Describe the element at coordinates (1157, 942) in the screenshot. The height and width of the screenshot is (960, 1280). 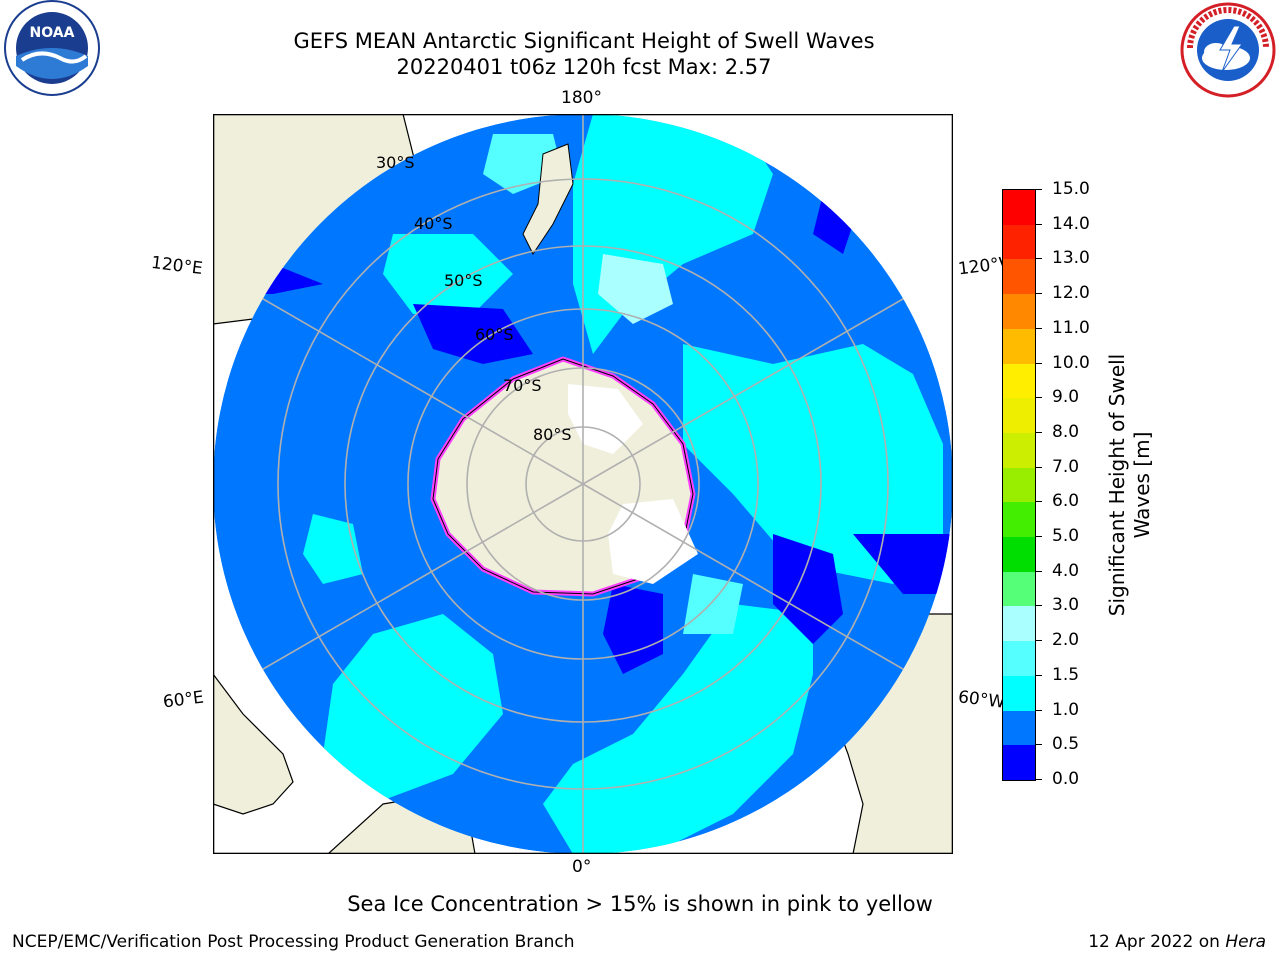
I see `footer-date-text: 12 Apr 2022 on` at that location.